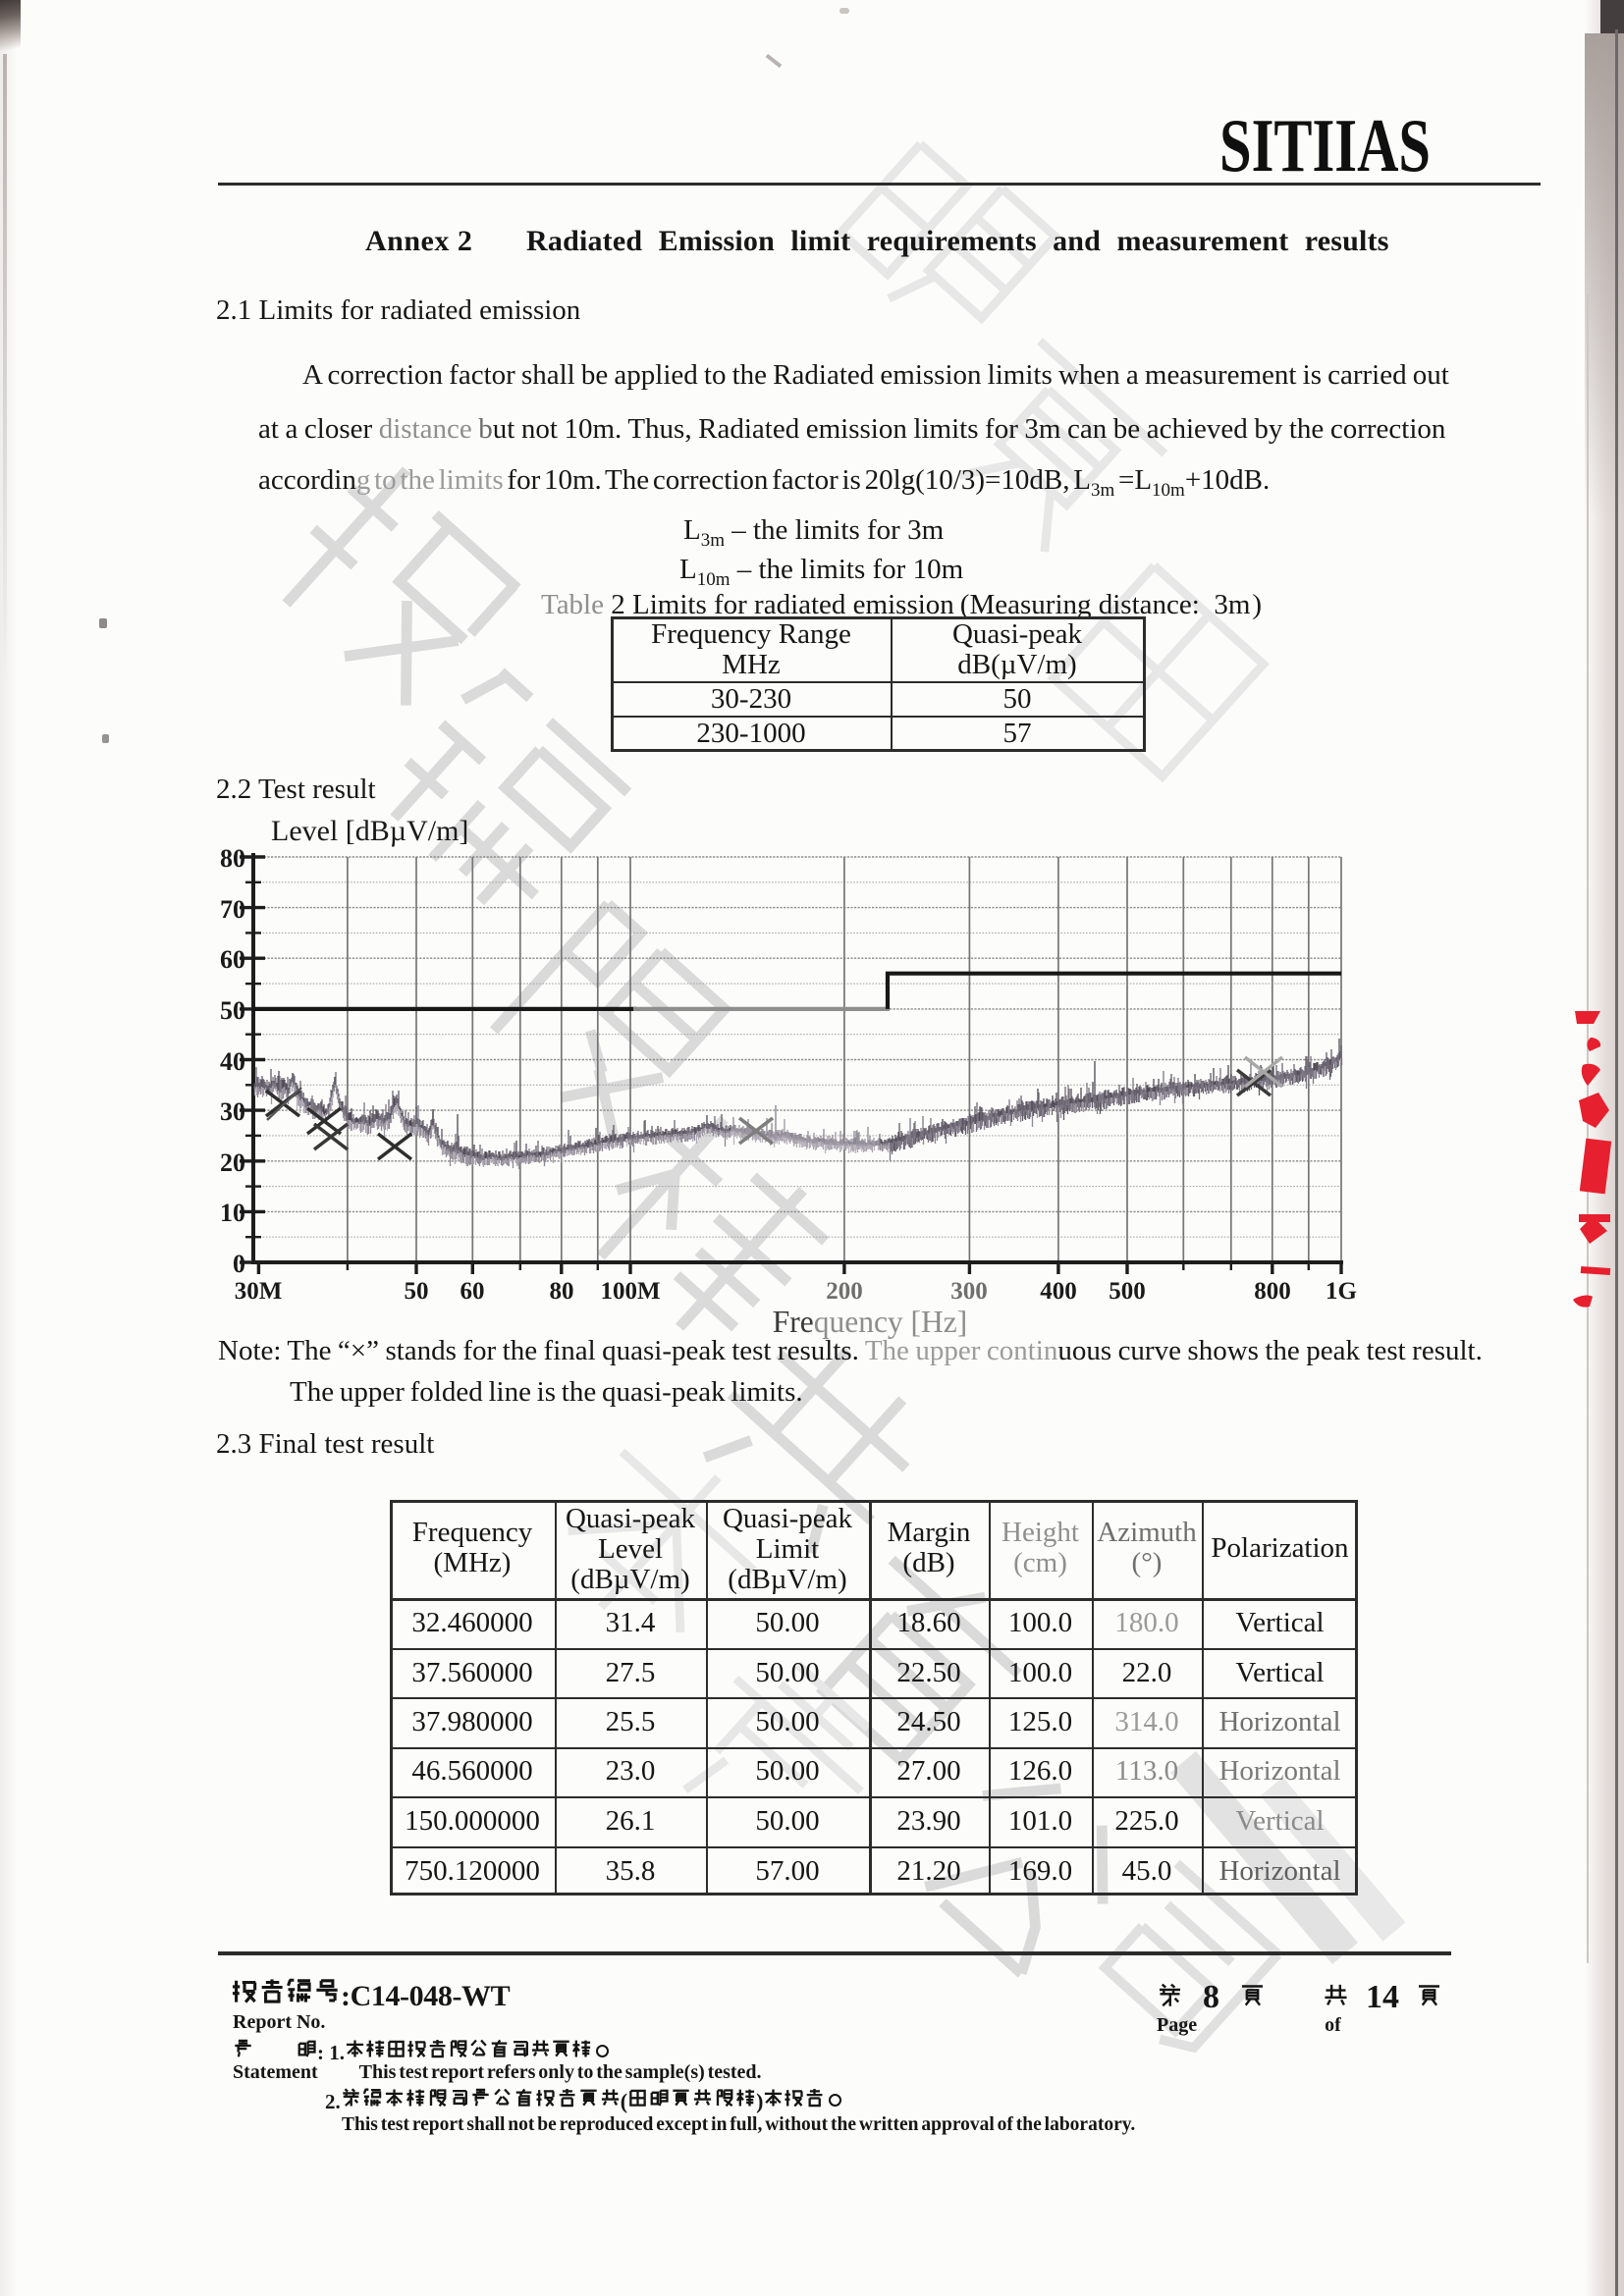 Image resolution: width=1624 pixels, height=2296 pixels. Describe the element at coordinates (232, 1162) in the screenshot. I see `svg-text: 20` at that location.